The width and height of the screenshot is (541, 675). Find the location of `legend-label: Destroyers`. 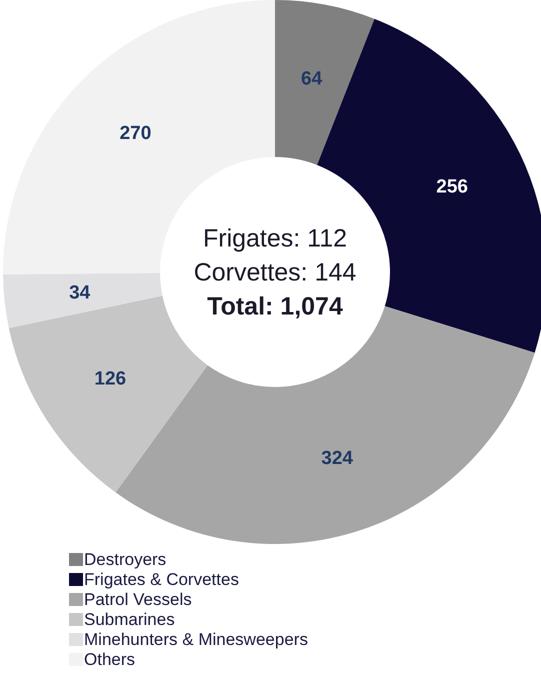

legend-label: Destroyers is located at coordinates (125, 559).